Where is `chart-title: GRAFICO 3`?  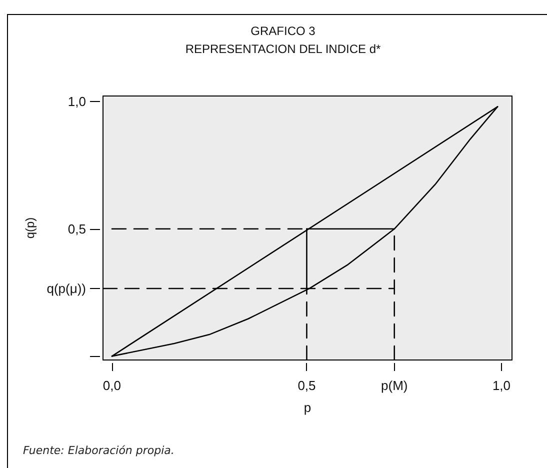
chart-title: GRAFICO 3 is located at coordinates (283, 31).